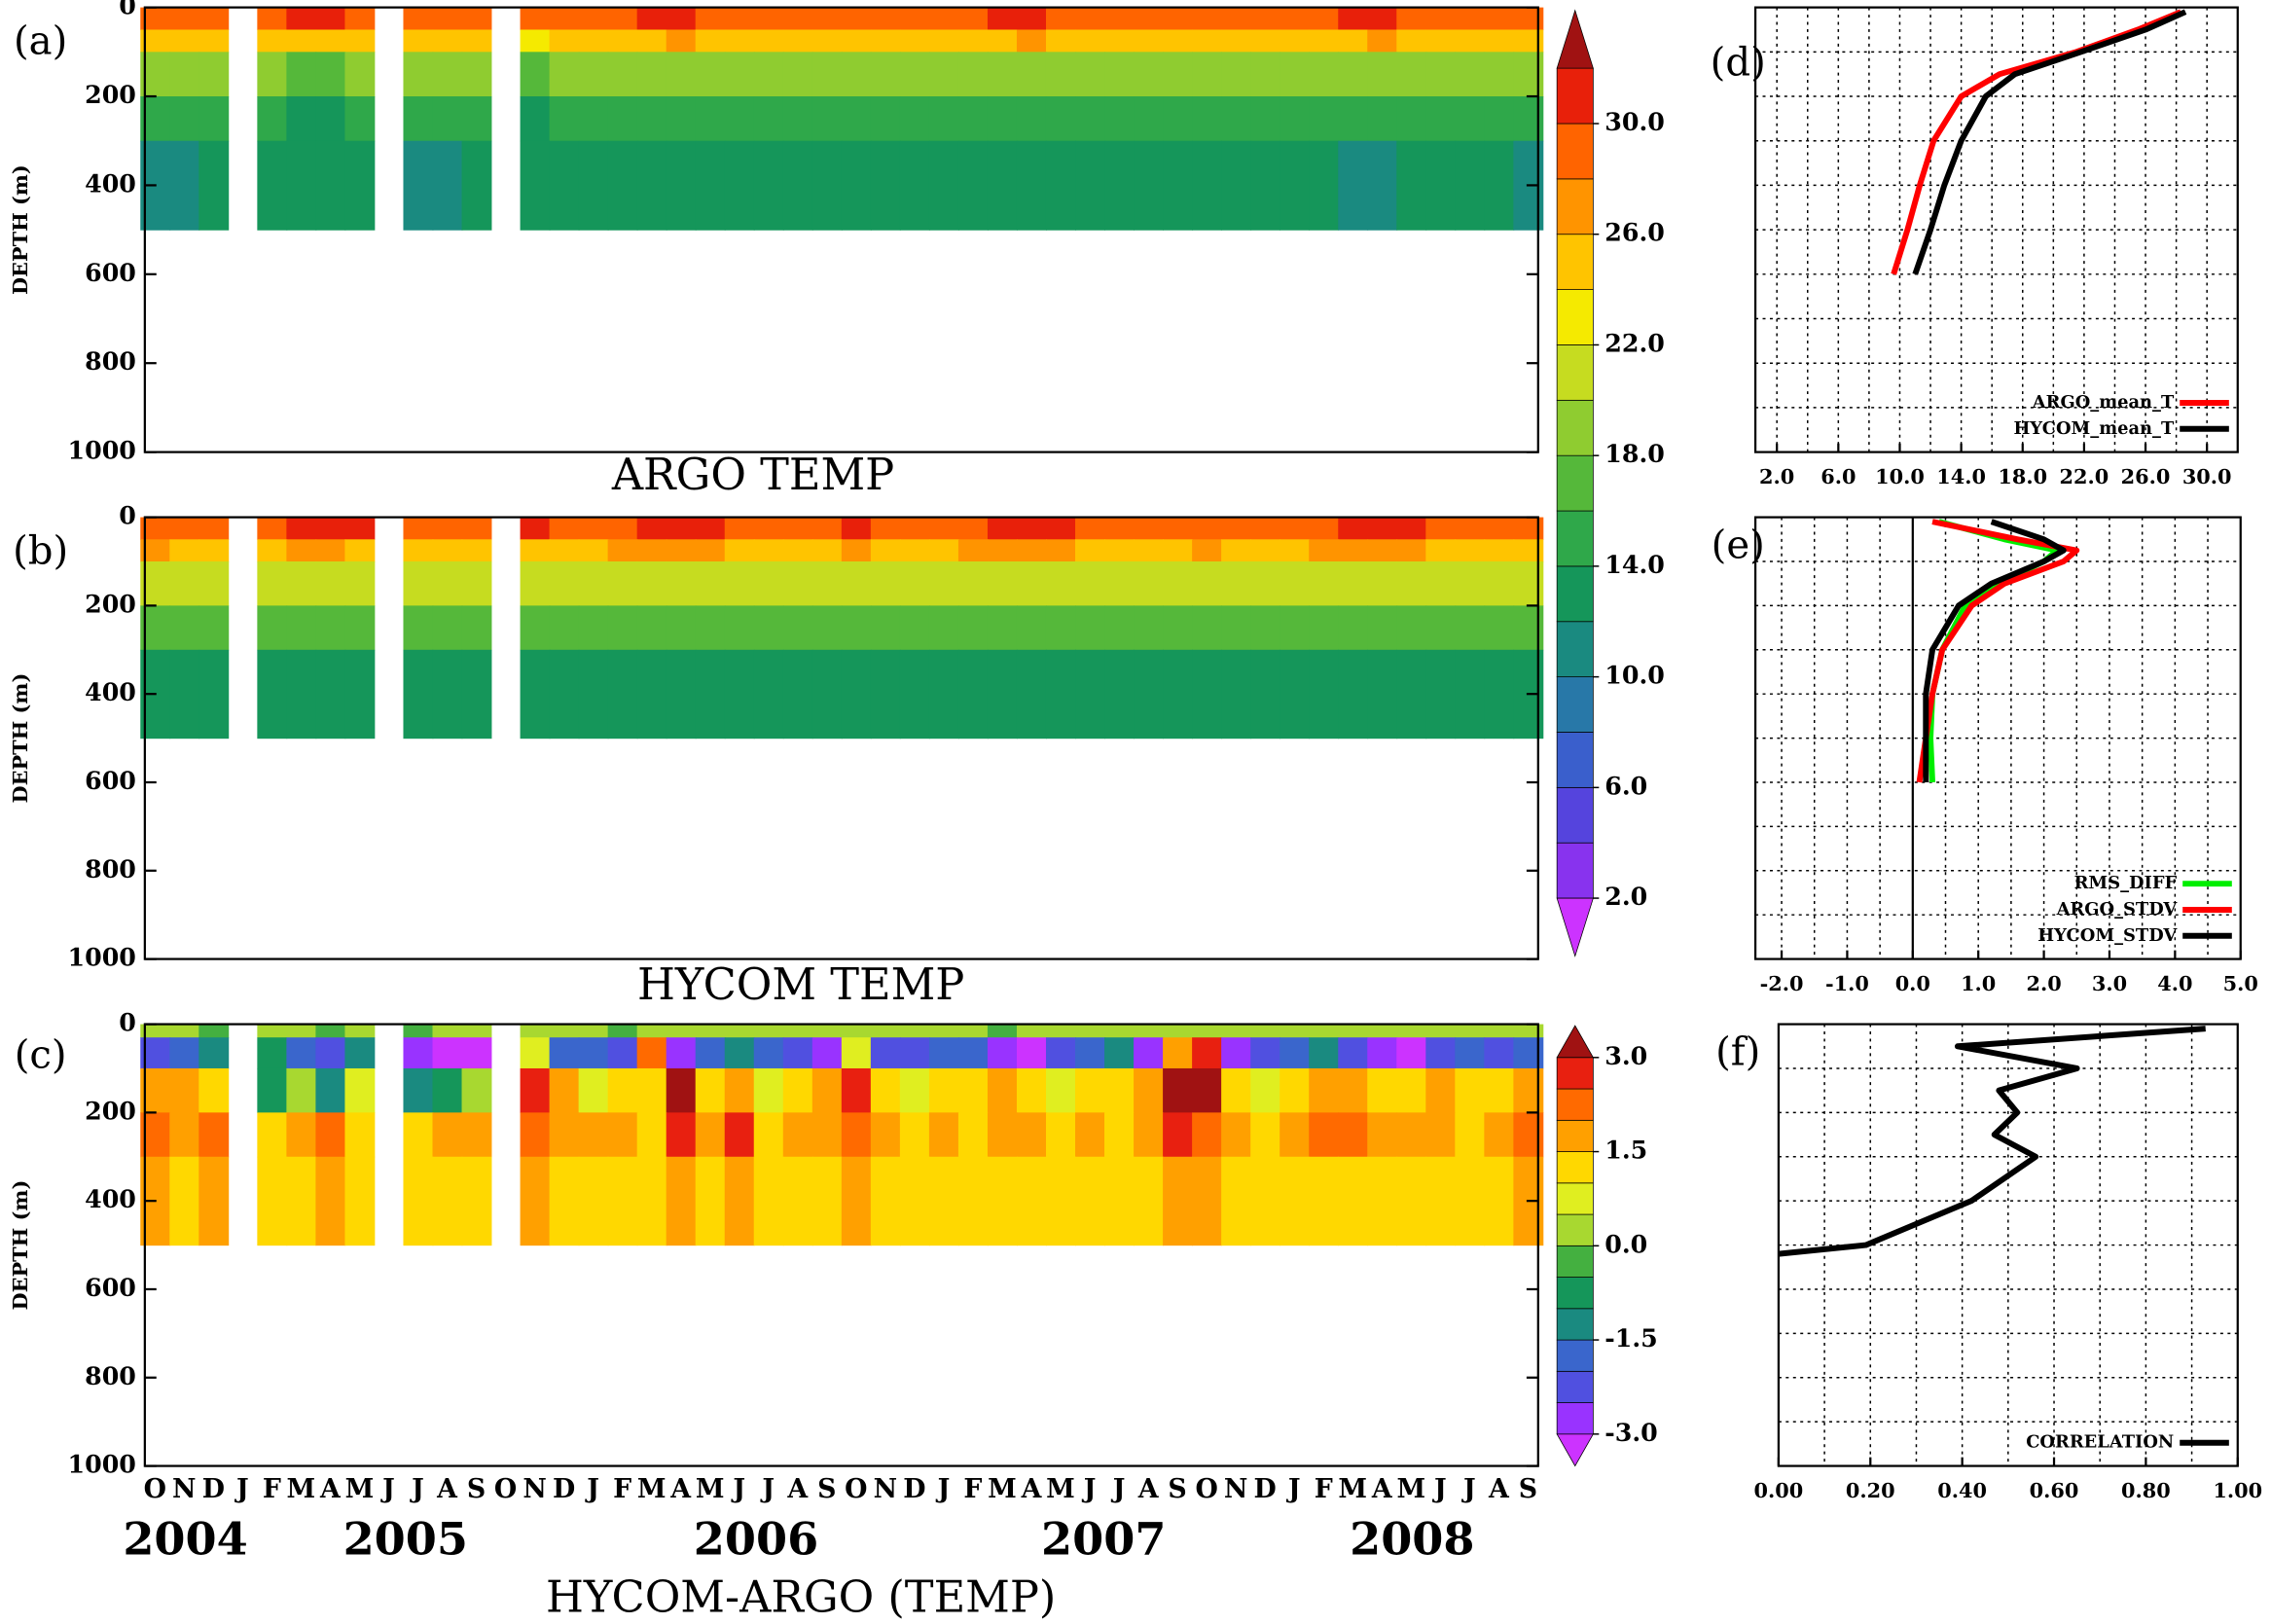 The width and height of the screenshot is (2271, 1624). I want to click on colorbar-tick-label: 3.0, so click(1625, 1055).